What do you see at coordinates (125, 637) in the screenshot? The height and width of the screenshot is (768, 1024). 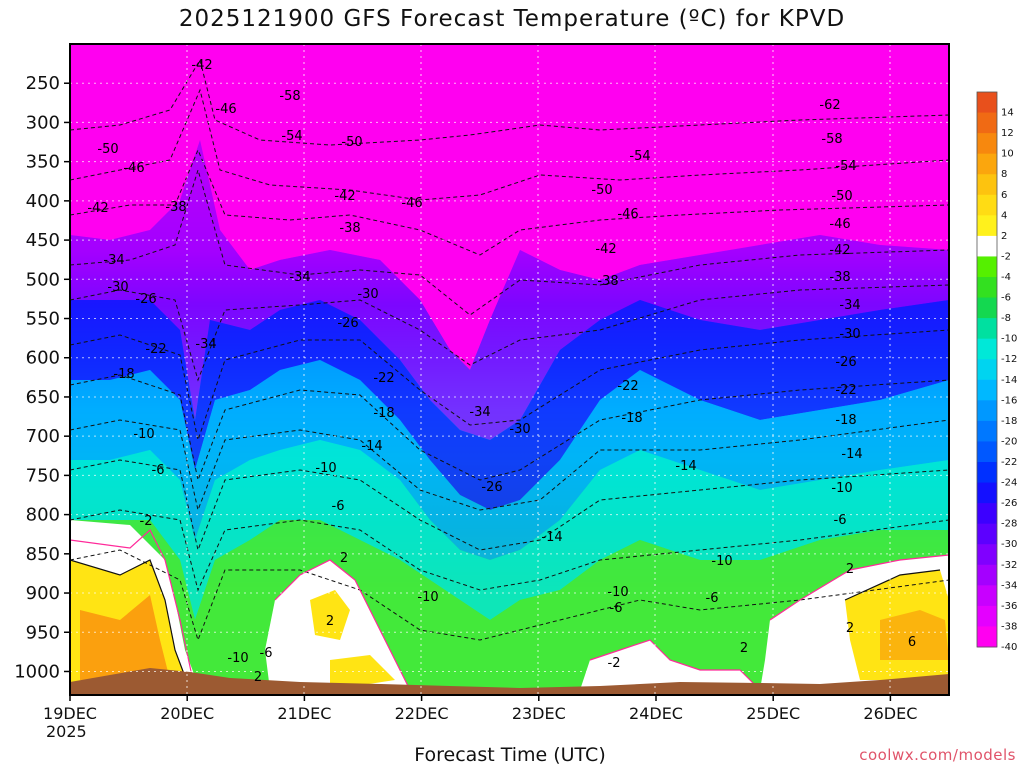 I see `orange-region-left` at bounding box center [125, 637].